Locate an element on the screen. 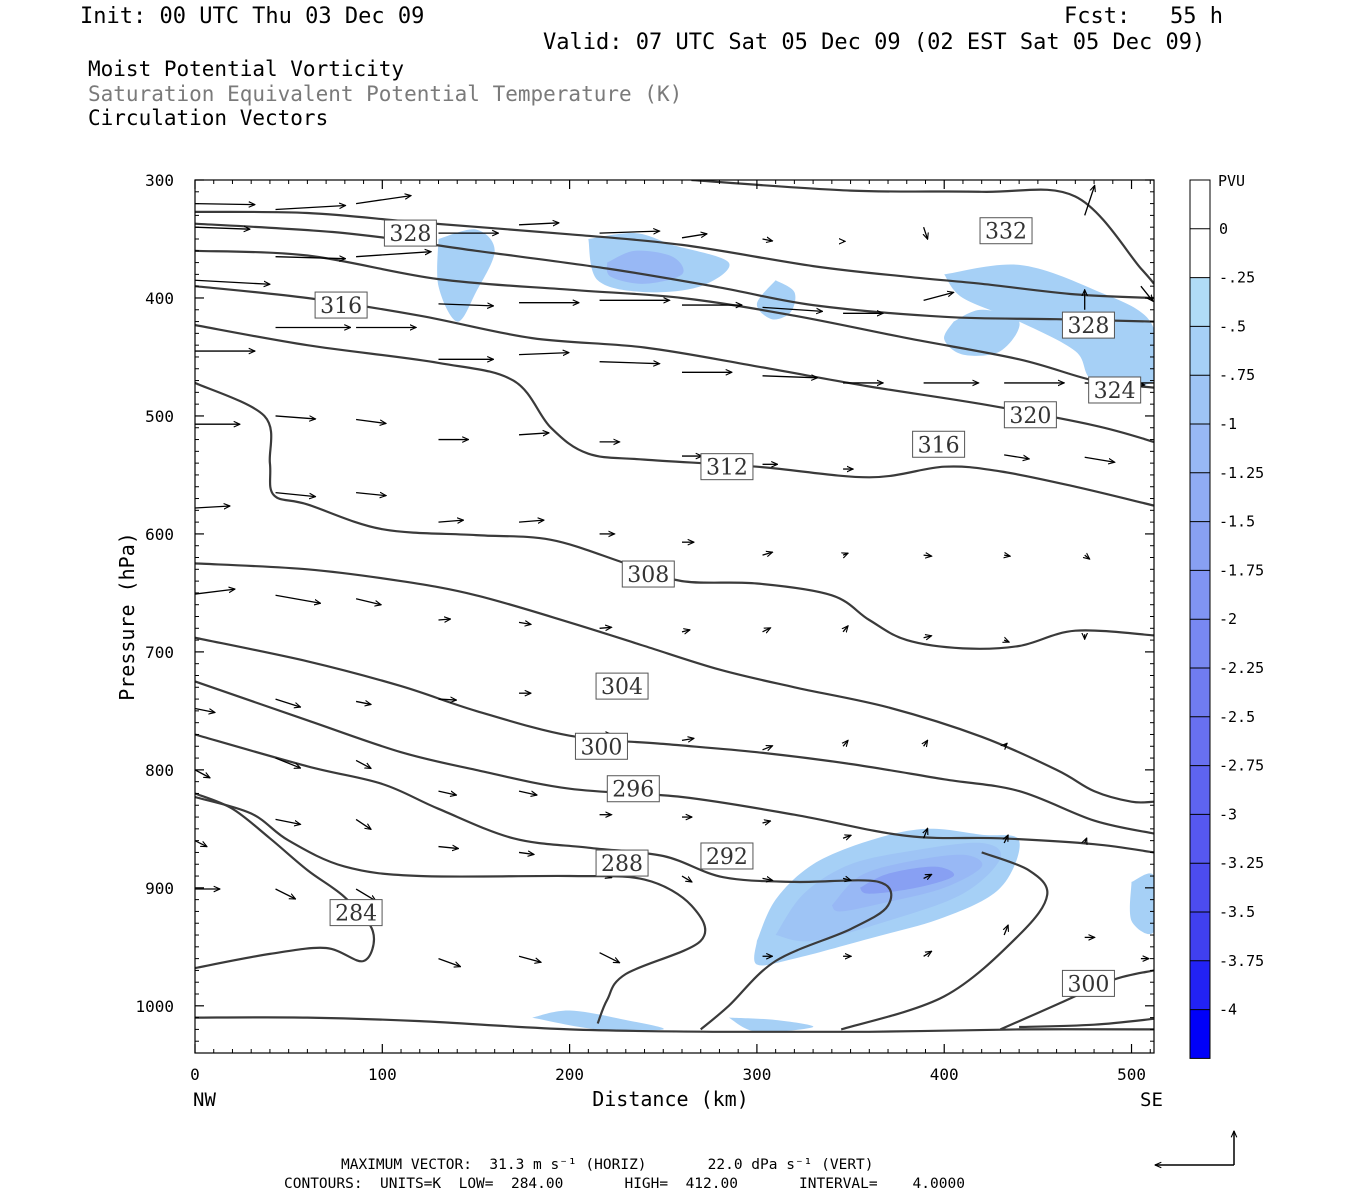 This screenshot has width=1350, height=1200. contour-label-11: 296 is located at coordinates (633, 790).